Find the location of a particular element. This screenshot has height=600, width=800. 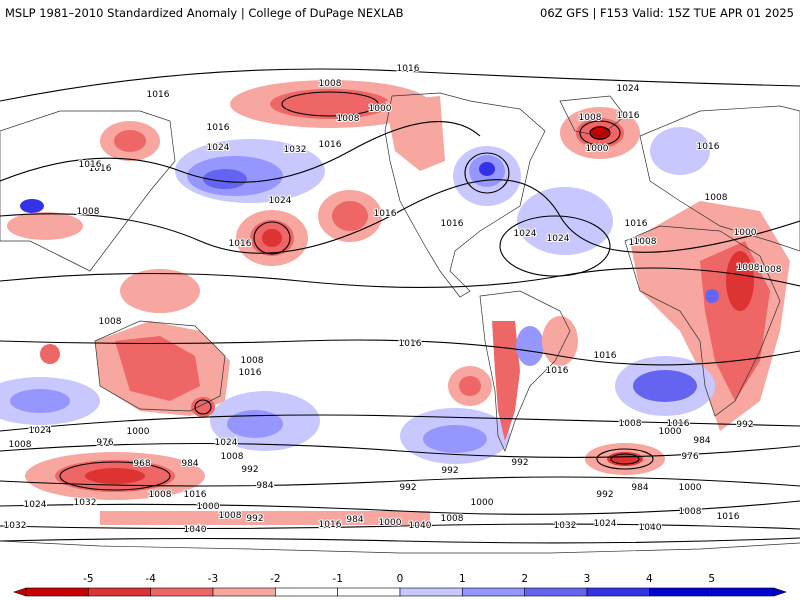

colorbar-tick-label: 0 is located at coordinates (400, 579).